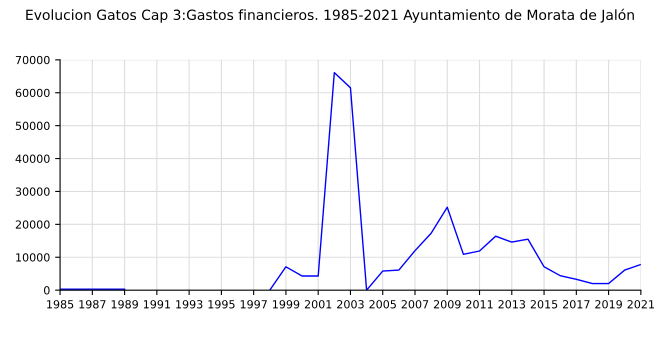 This screenshot has height=350, width=660. I want to click on x-tick-label: 2017, so click(576, 304).